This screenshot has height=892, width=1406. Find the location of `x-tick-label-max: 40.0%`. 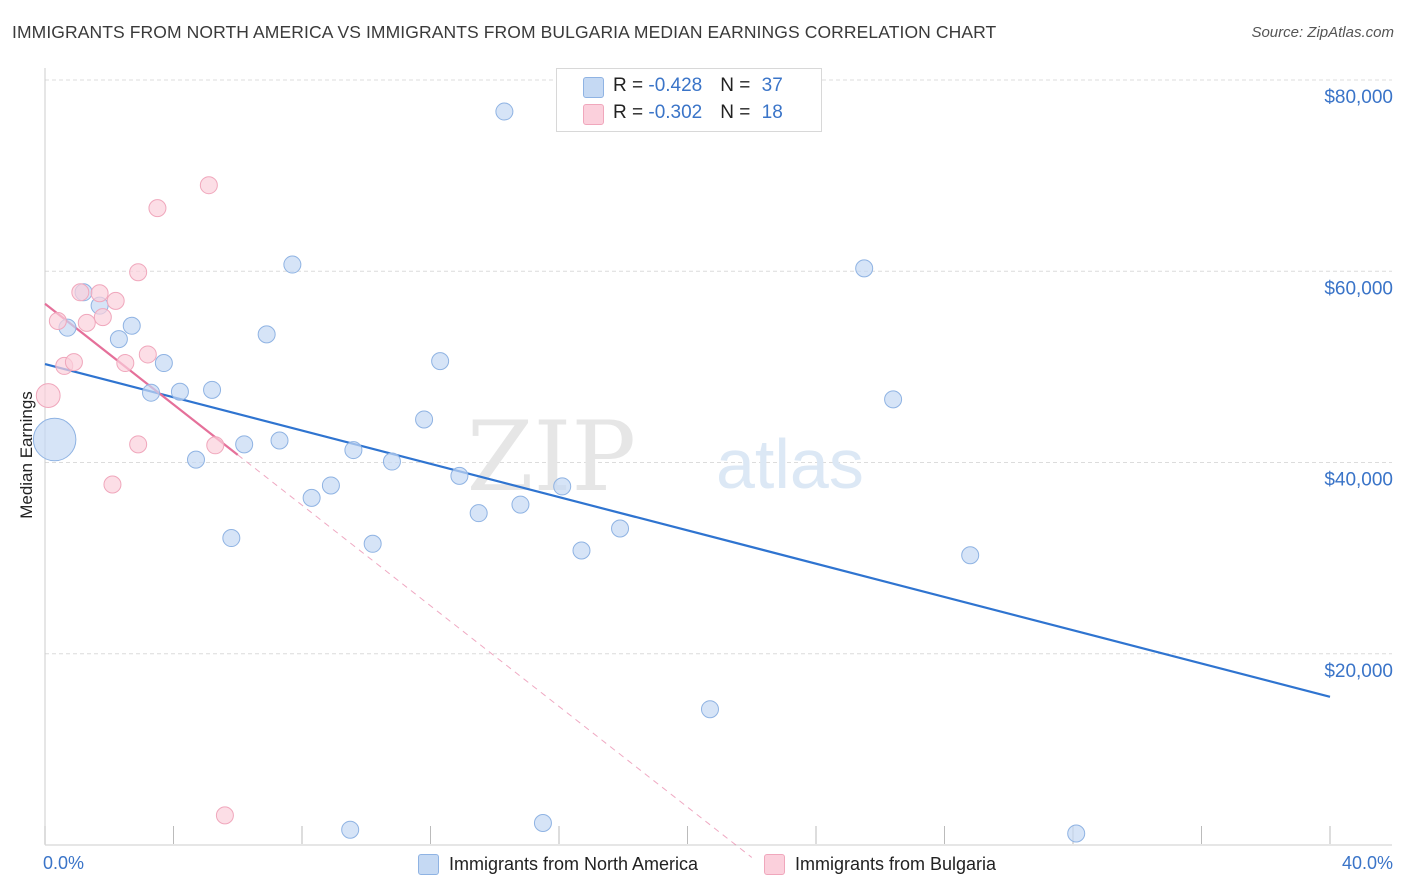

x-tick-label-max: 40.0% is located at coordinates (1367, 863).